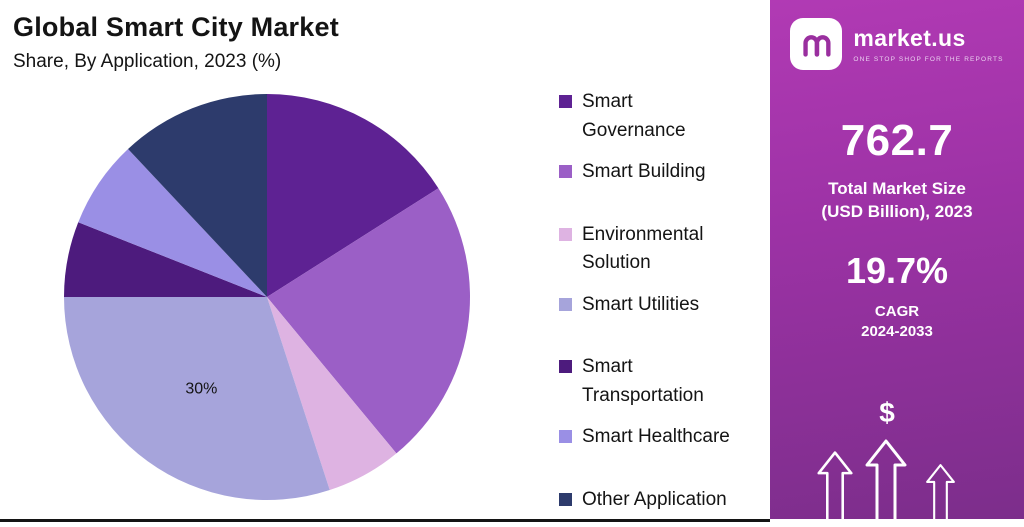  I want to click on legend-item-smart-governance: Smart Governance, so click(662, 116).